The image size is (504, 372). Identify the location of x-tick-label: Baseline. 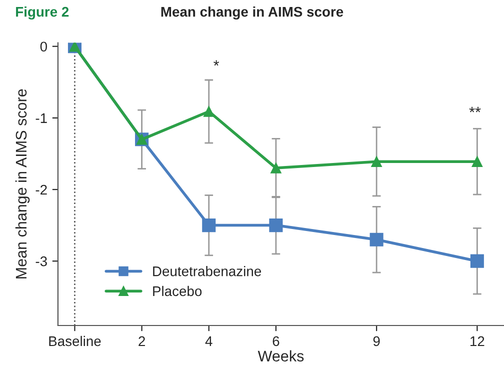
(75, 341).